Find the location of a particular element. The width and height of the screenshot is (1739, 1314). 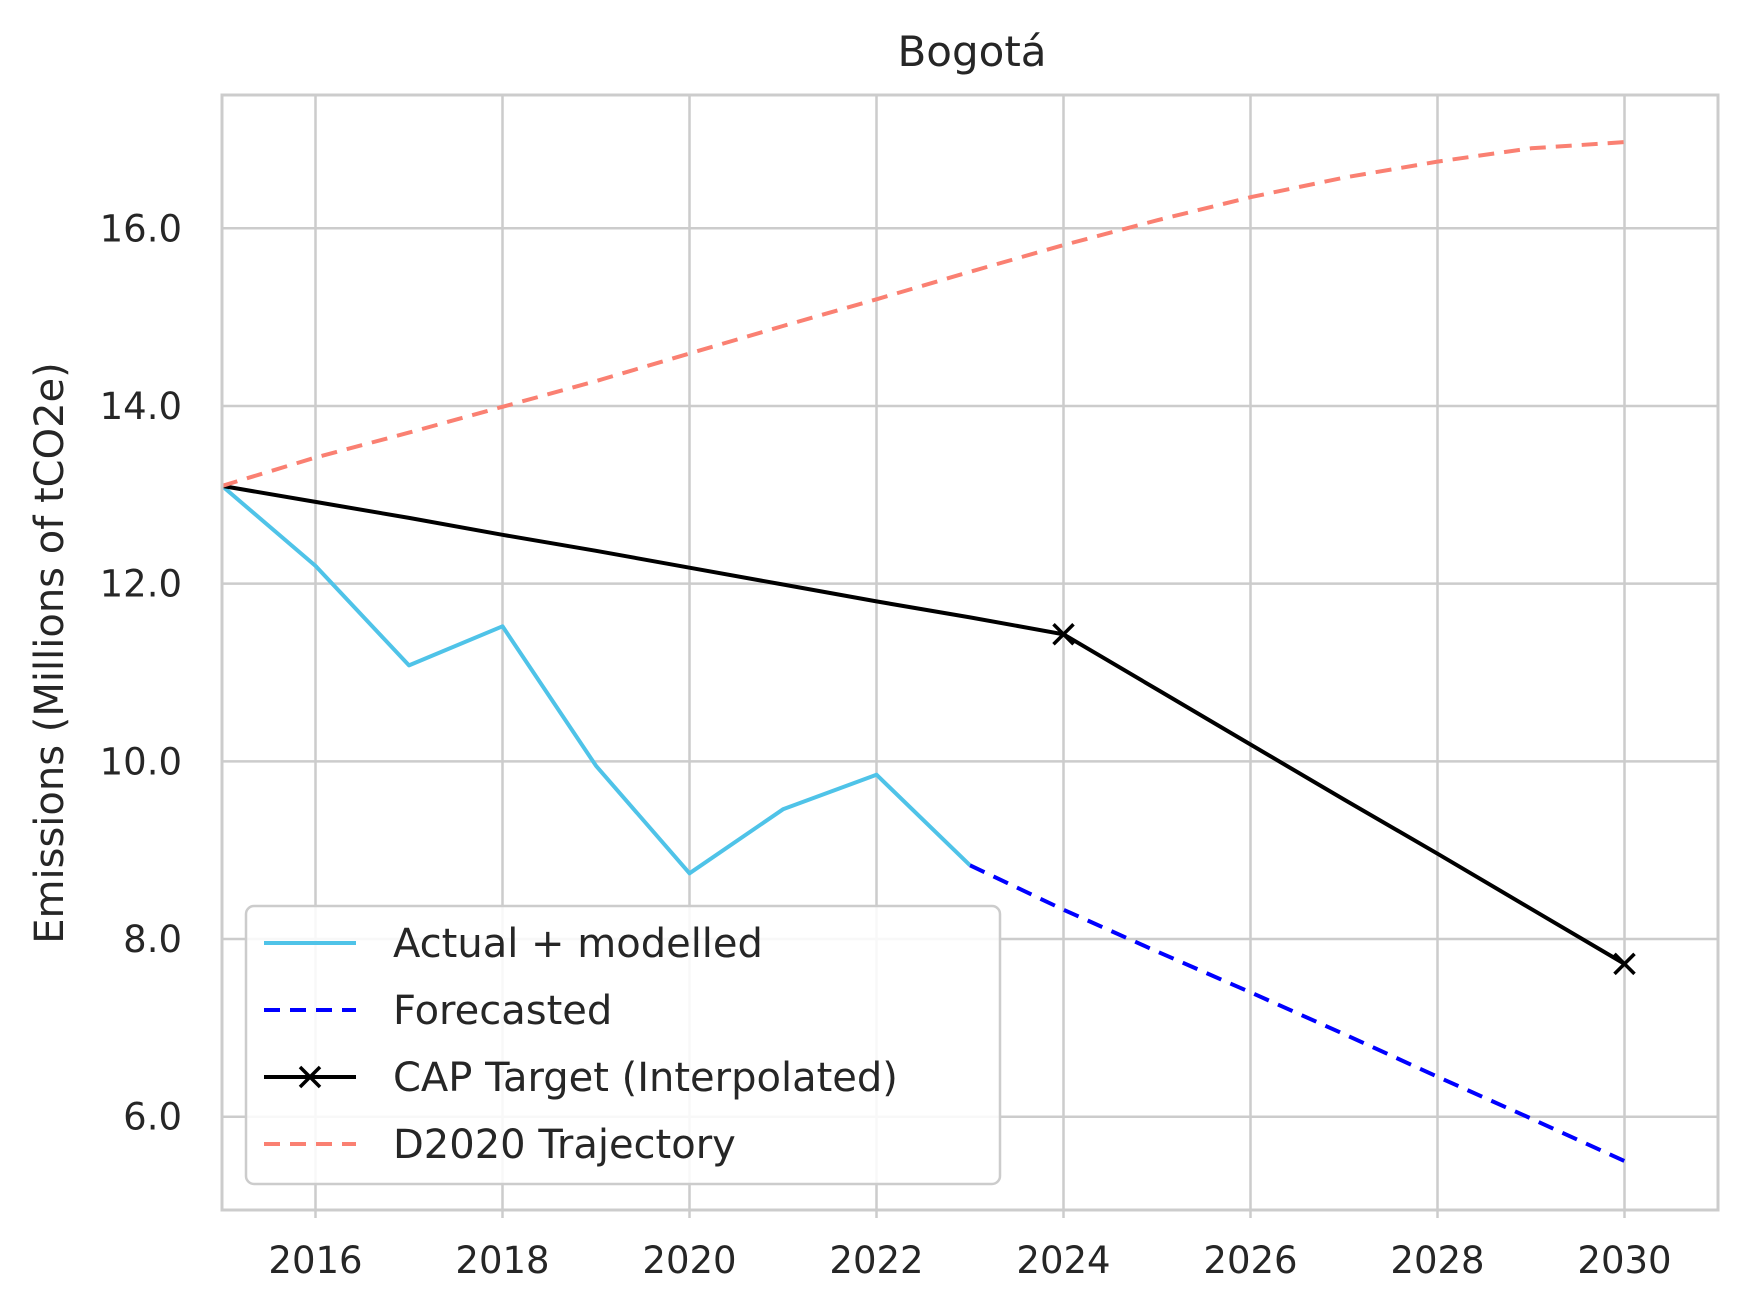

x-tick-label: 2030 is located at coordinates (1624, 1260).